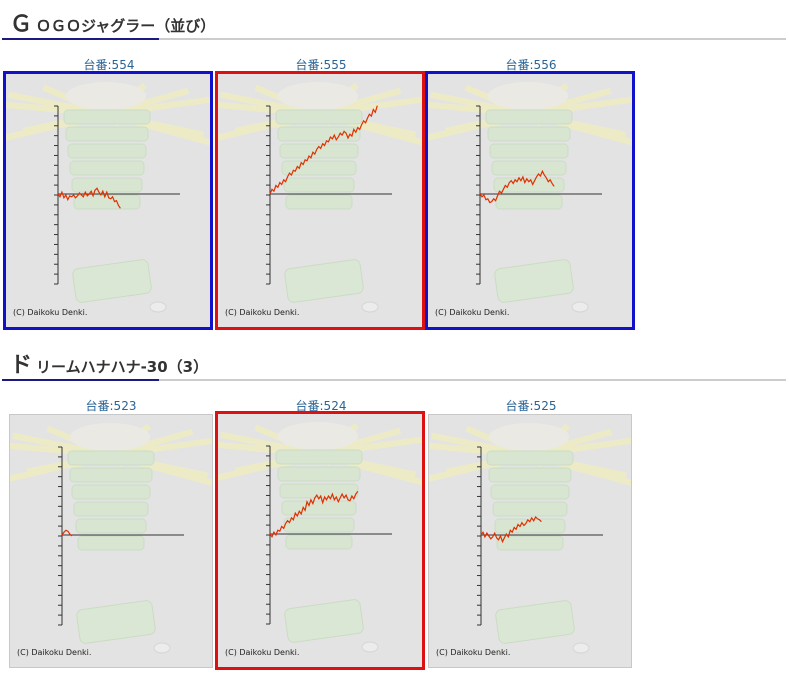  I want to click on section-title-text: ＯＧＯジャグラー（並び）, so click(126, 26).